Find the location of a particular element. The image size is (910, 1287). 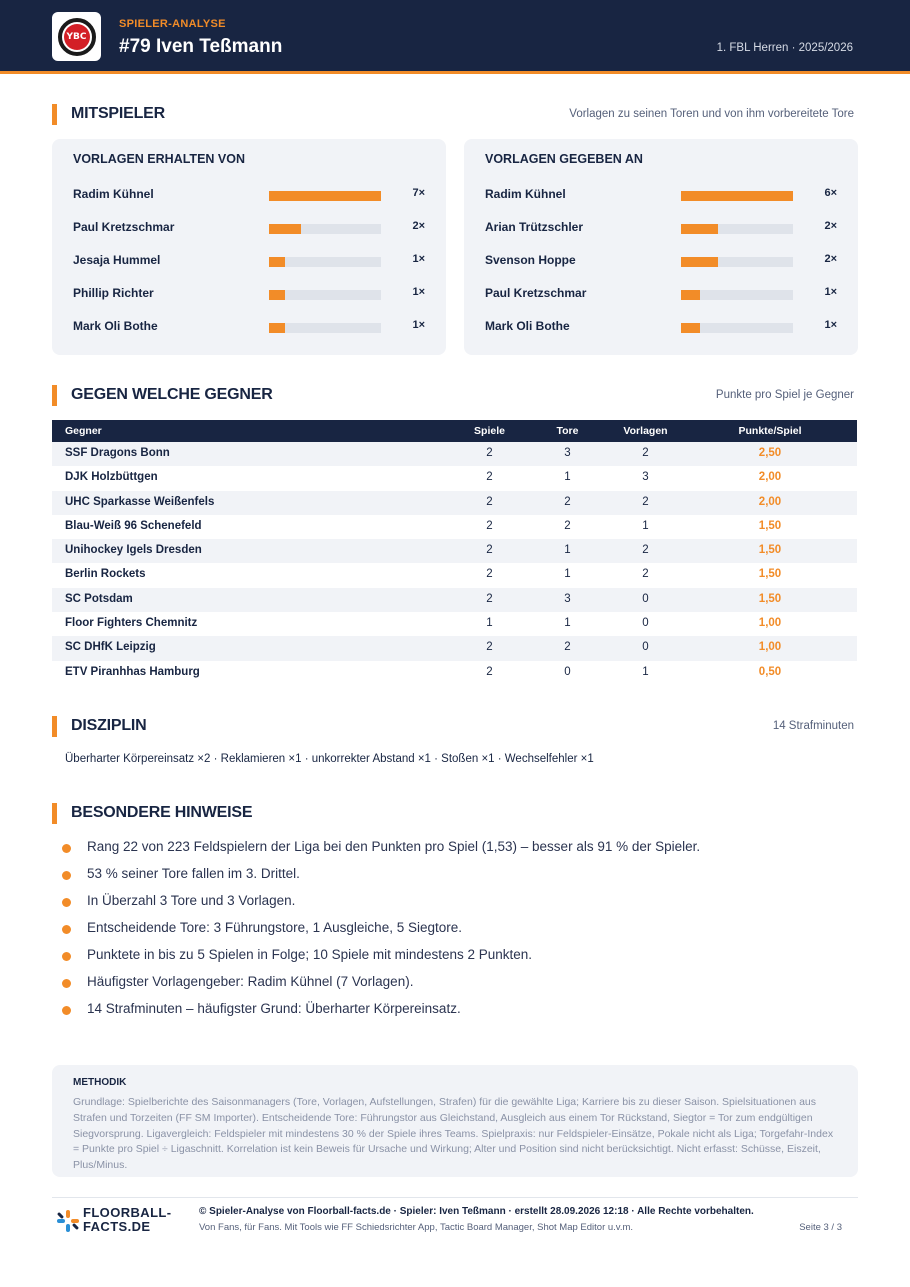

opponent-name: DJK Holzbüttgen is located at coordinates (111, 477).